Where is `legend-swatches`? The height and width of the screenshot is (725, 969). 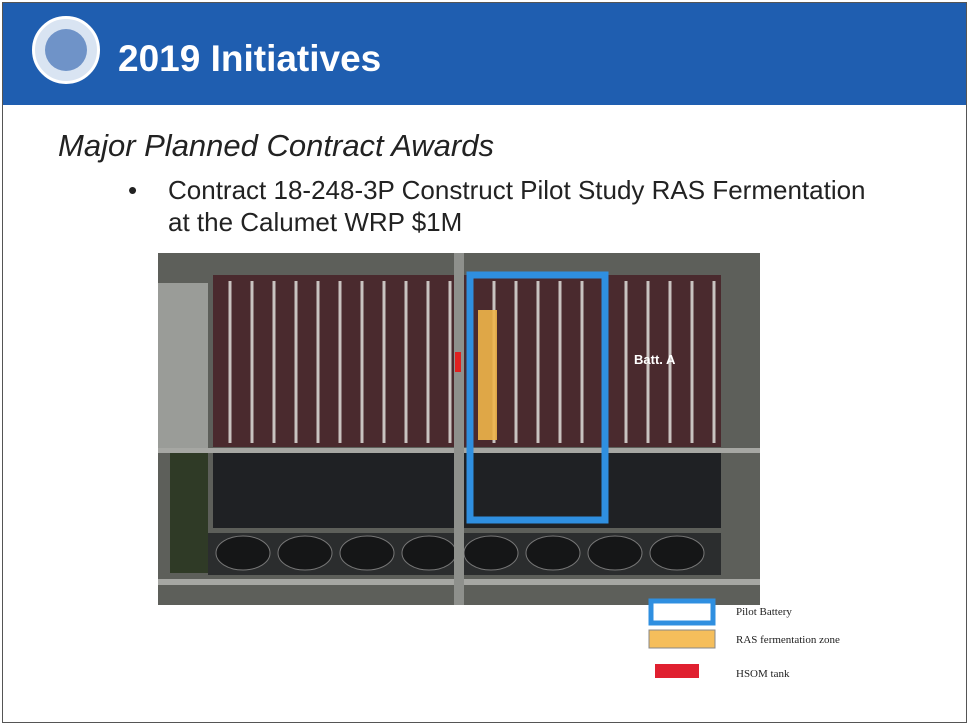
legend-swatches is located at coordinates (682, 638).